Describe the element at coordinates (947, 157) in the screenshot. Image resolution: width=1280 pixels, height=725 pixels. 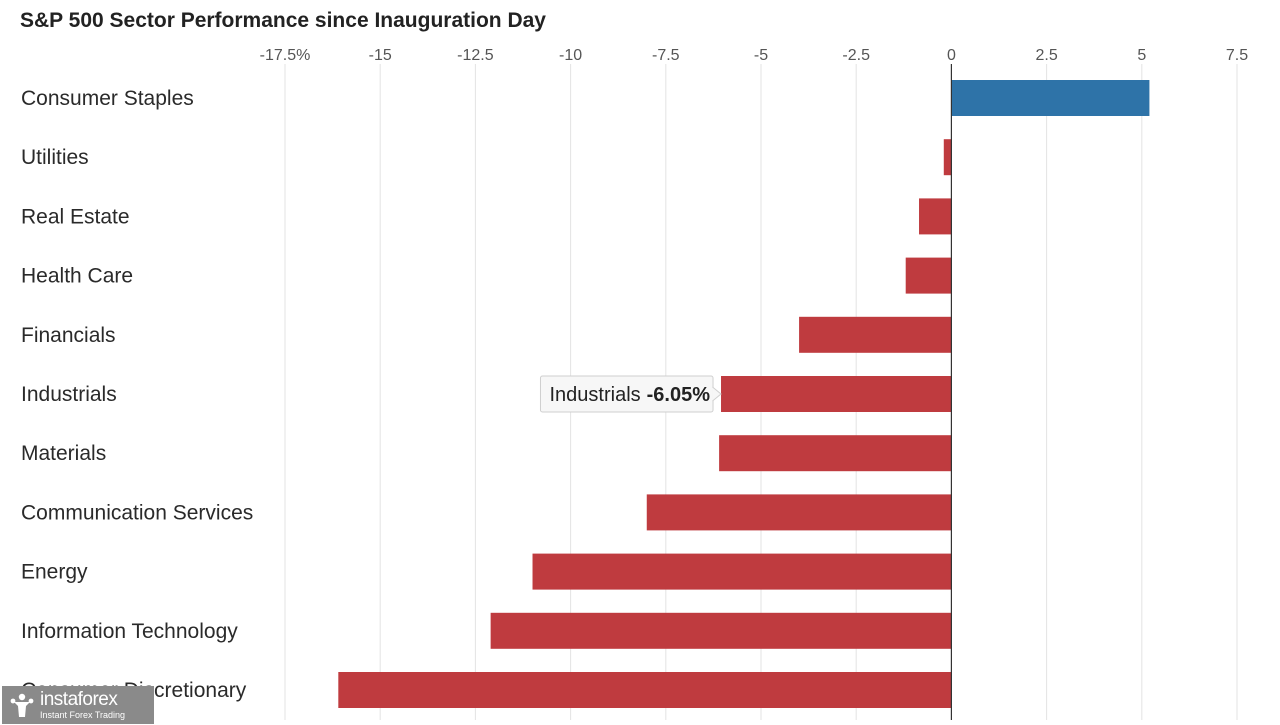
I see `bar-utilities` at that location.